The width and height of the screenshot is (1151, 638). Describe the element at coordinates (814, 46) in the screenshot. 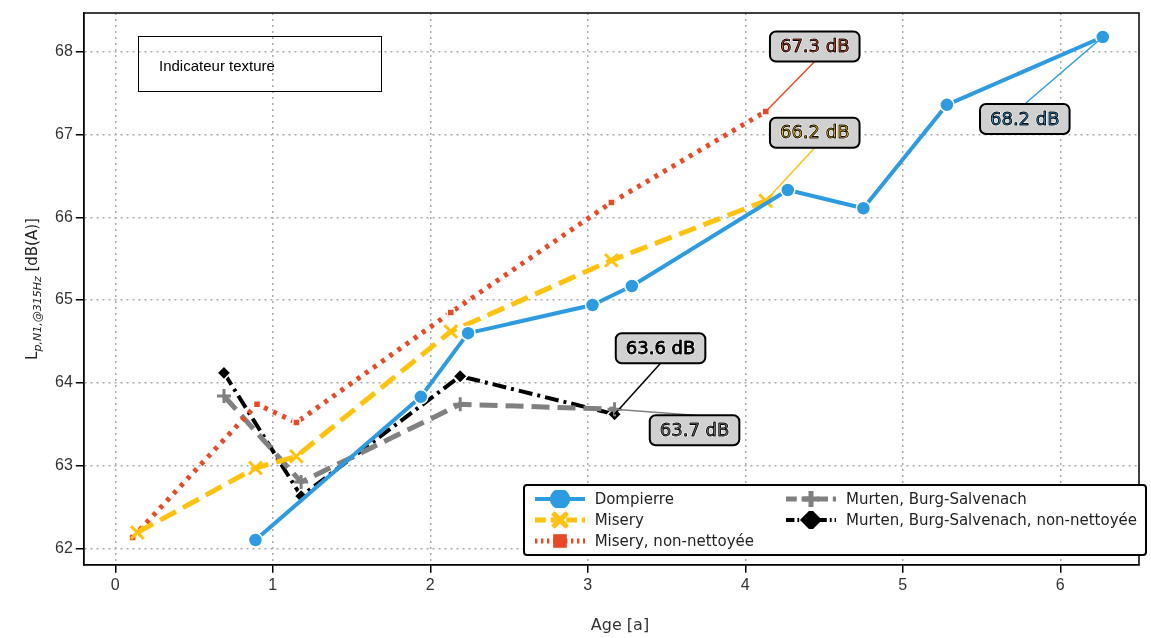

I see `annotation: 67.3 dB` at that location.